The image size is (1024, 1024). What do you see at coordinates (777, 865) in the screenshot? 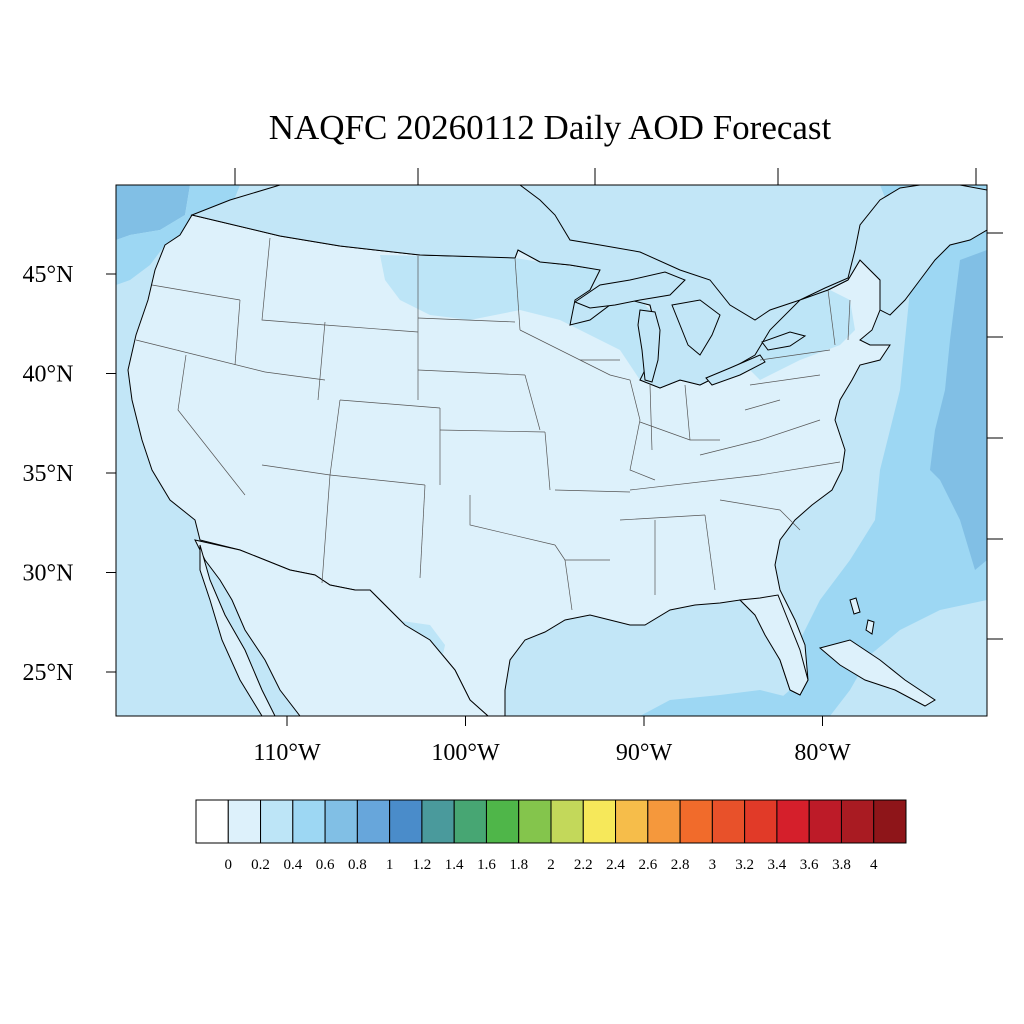
I see `colorbar-label: 3.4` at bounding box center [777, 865].